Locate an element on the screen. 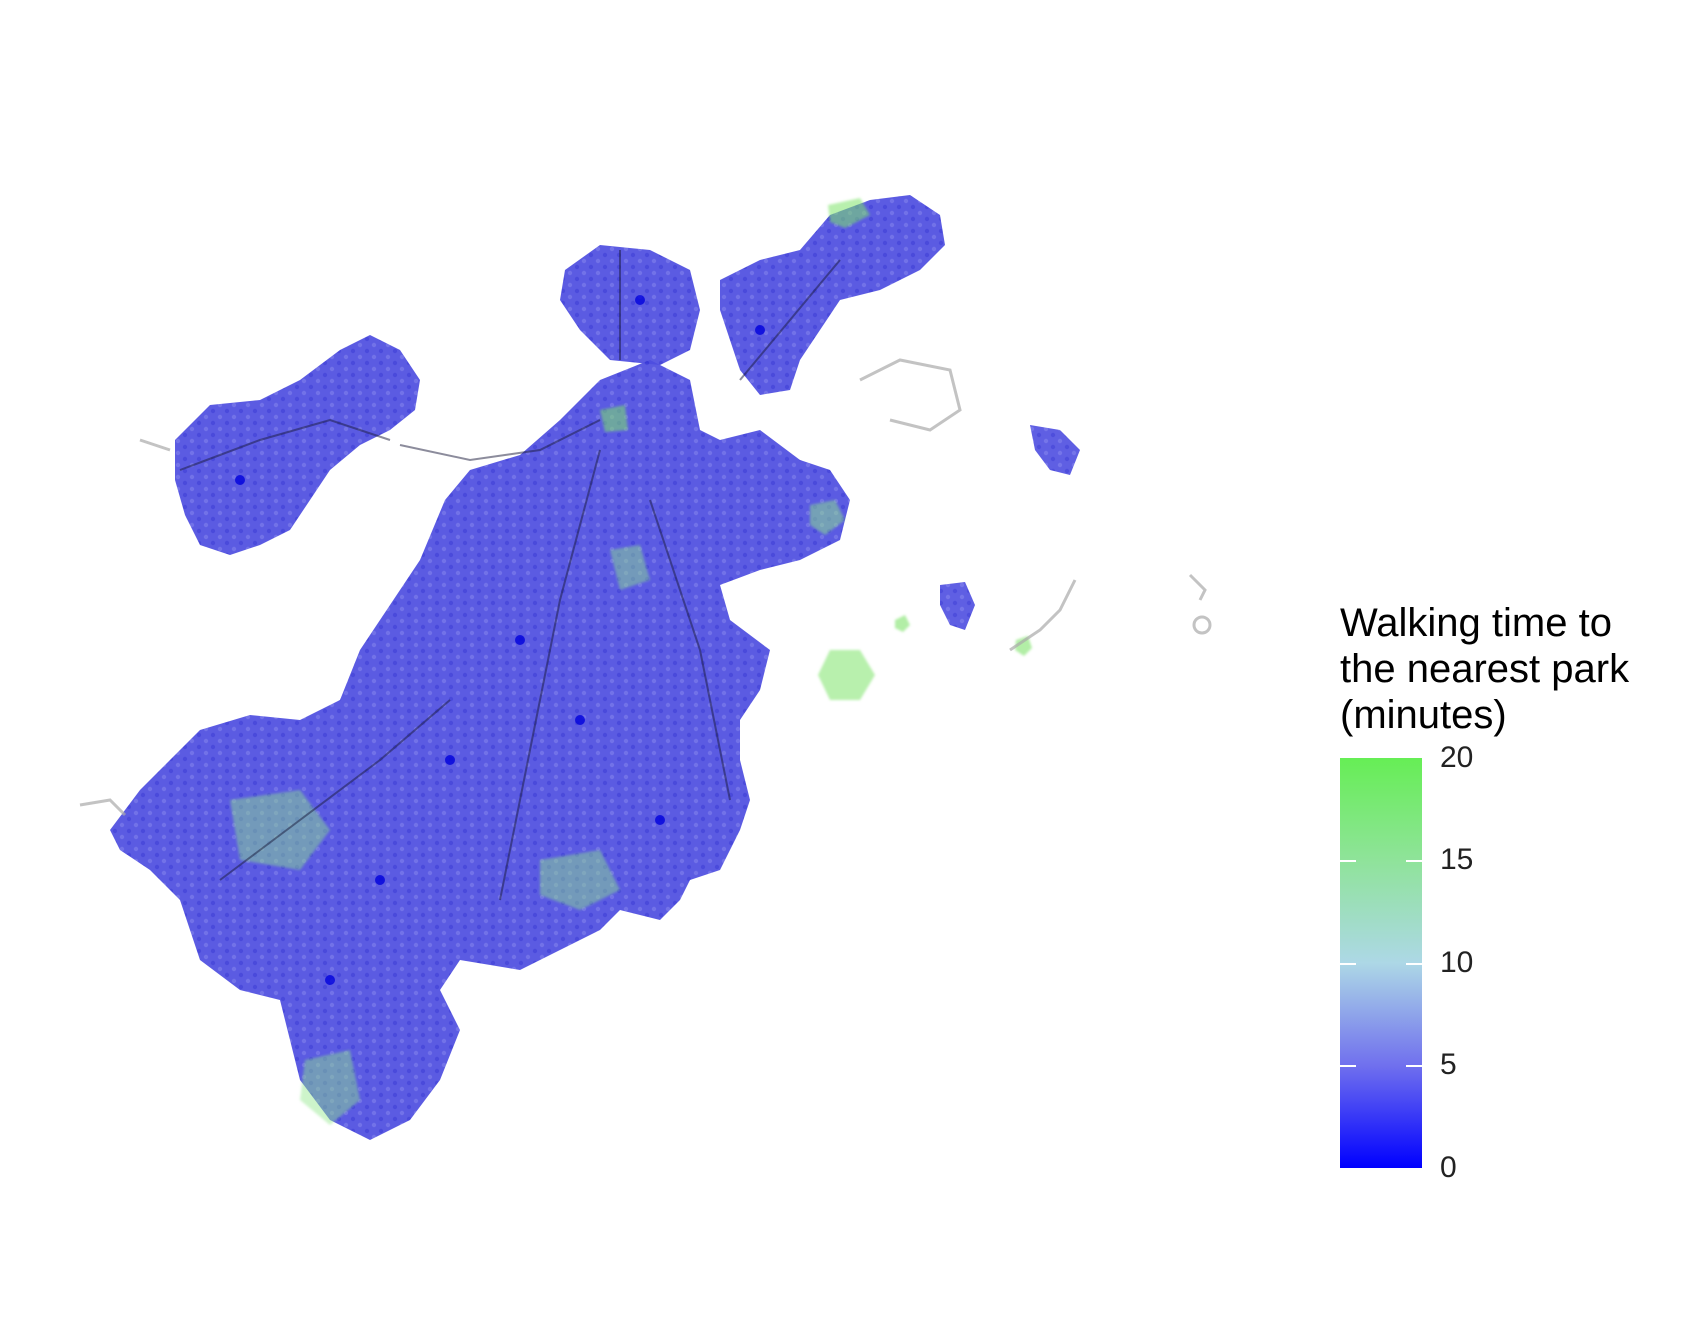  road-loop-faint is located at coordinates (1202, 625).